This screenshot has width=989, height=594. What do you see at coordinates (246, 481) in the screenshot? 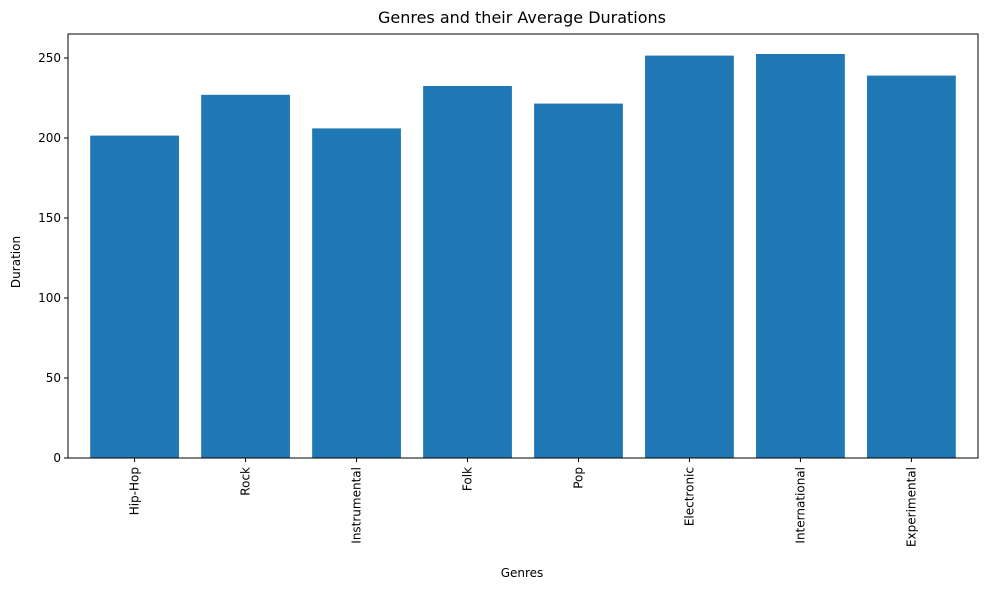
I see `x-tick-label: Rock` at bounding box center [246, 481].